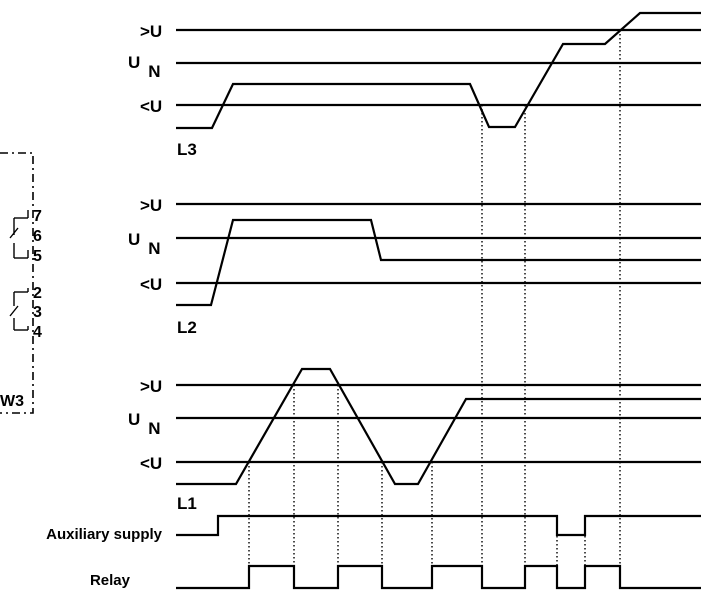  I want to click on pin-3: 3, so click(37, 312).